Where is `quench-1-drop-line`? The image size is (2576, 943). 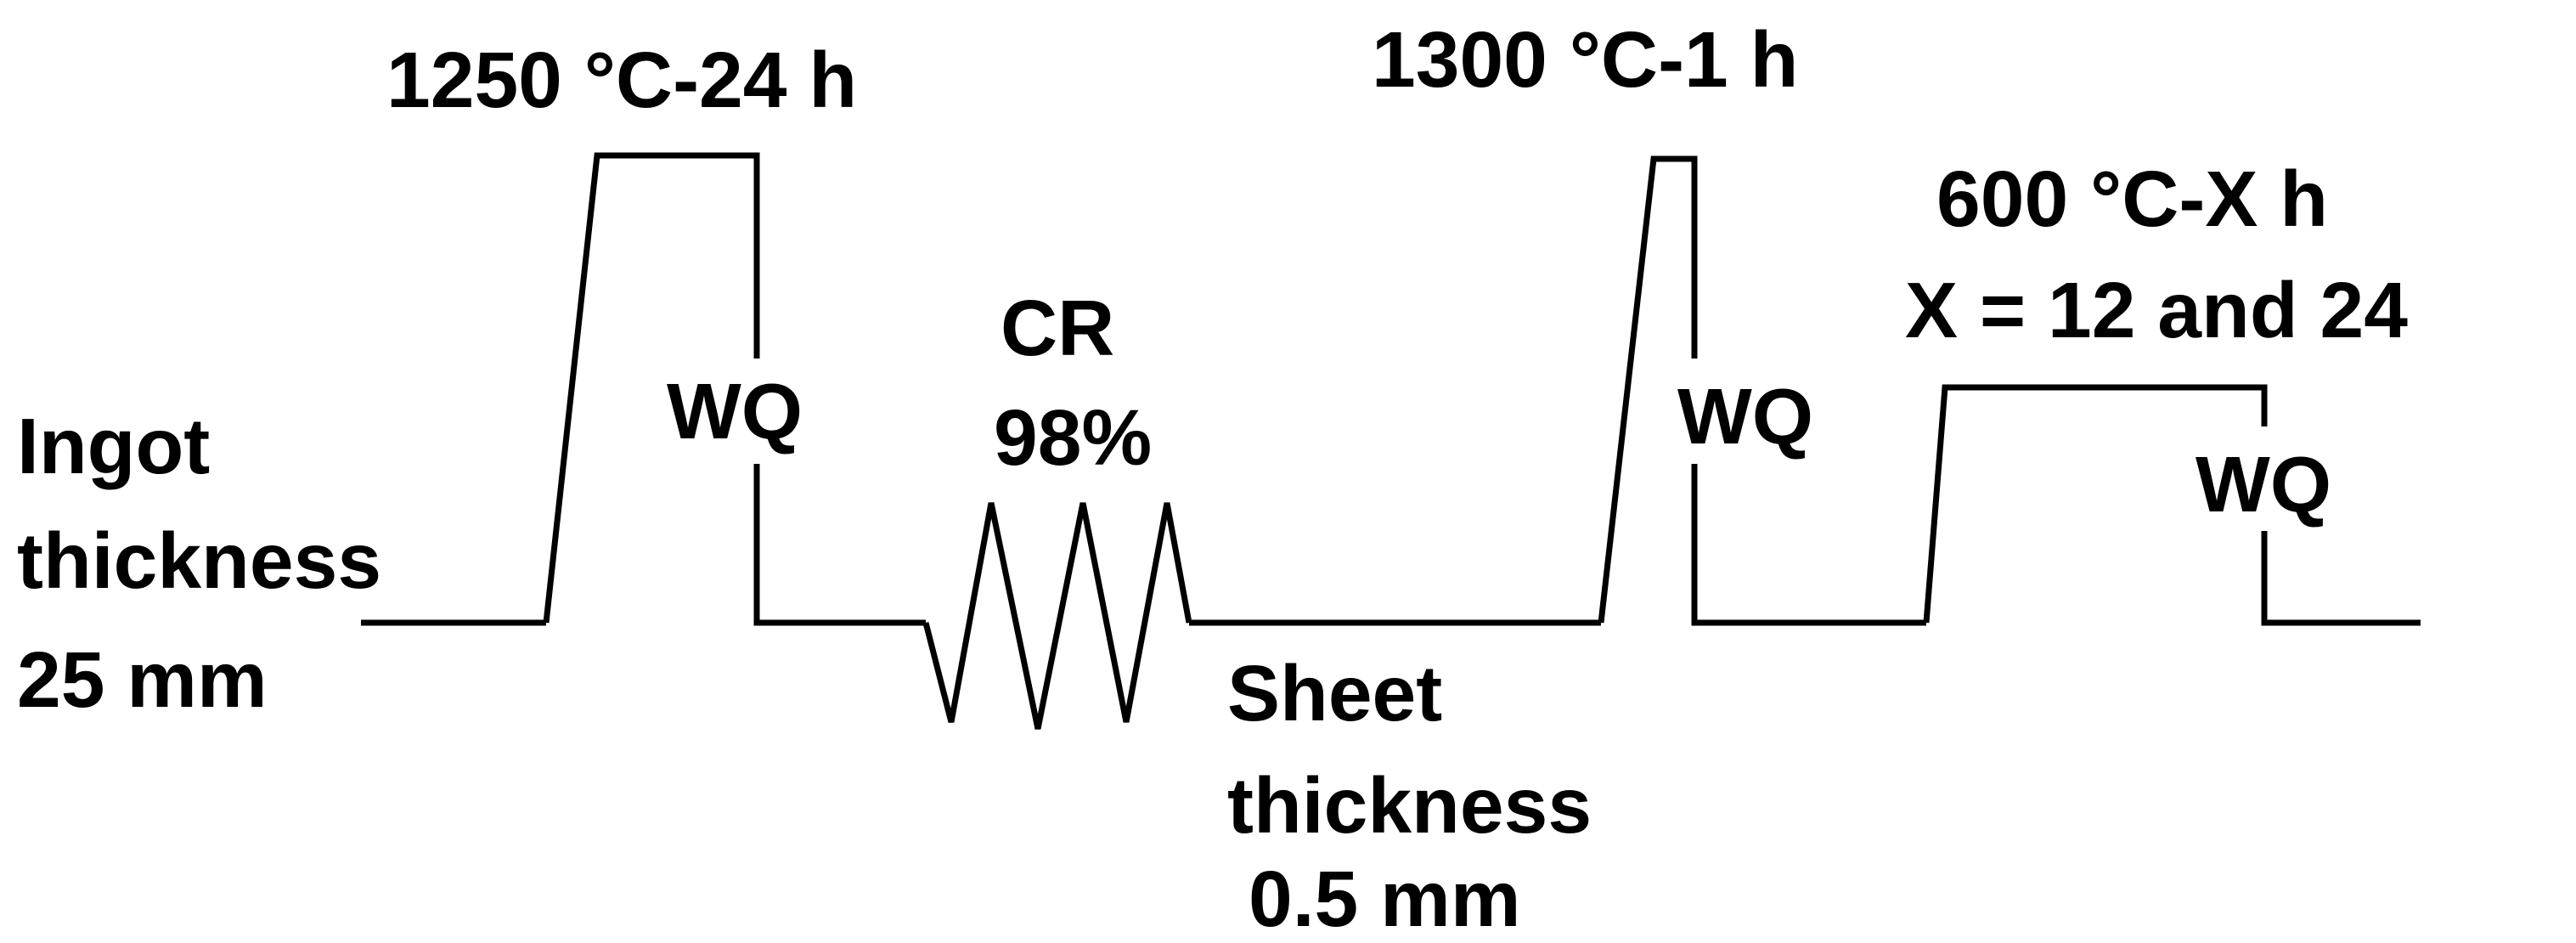
quench-1-drop-line is located at coordinates (839, 545).